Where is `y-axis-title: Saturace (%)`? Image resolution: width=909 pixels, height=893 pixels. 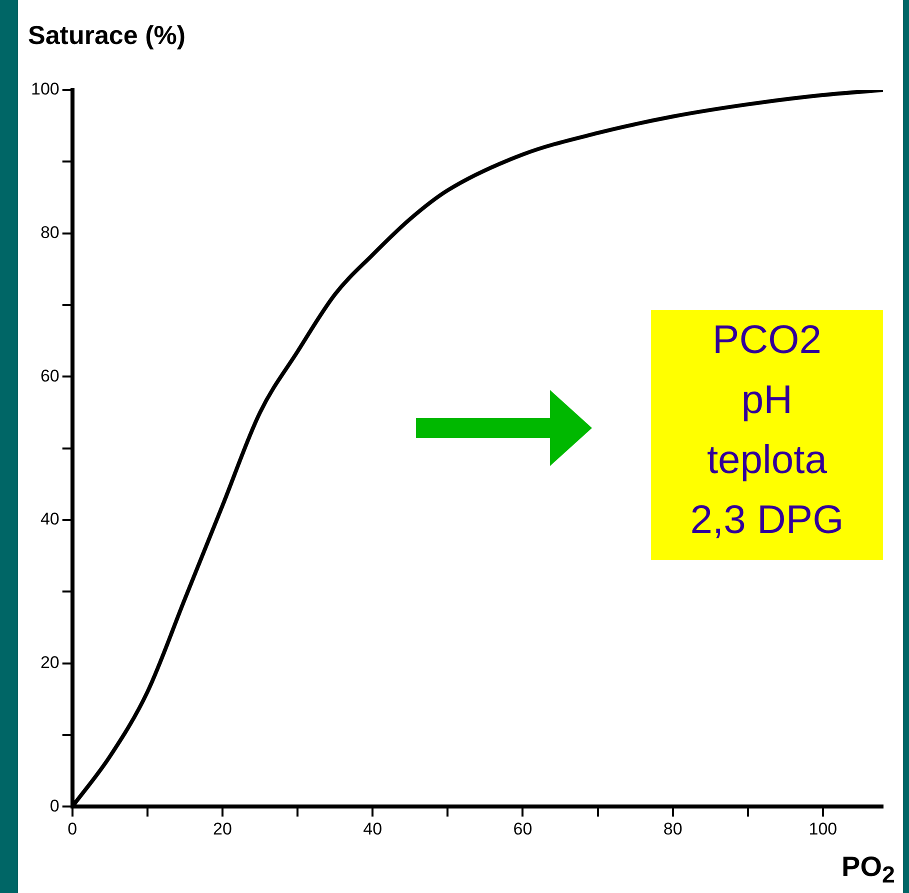
y-axis-title: Saturace (%) is located at coordinates (107, 35).